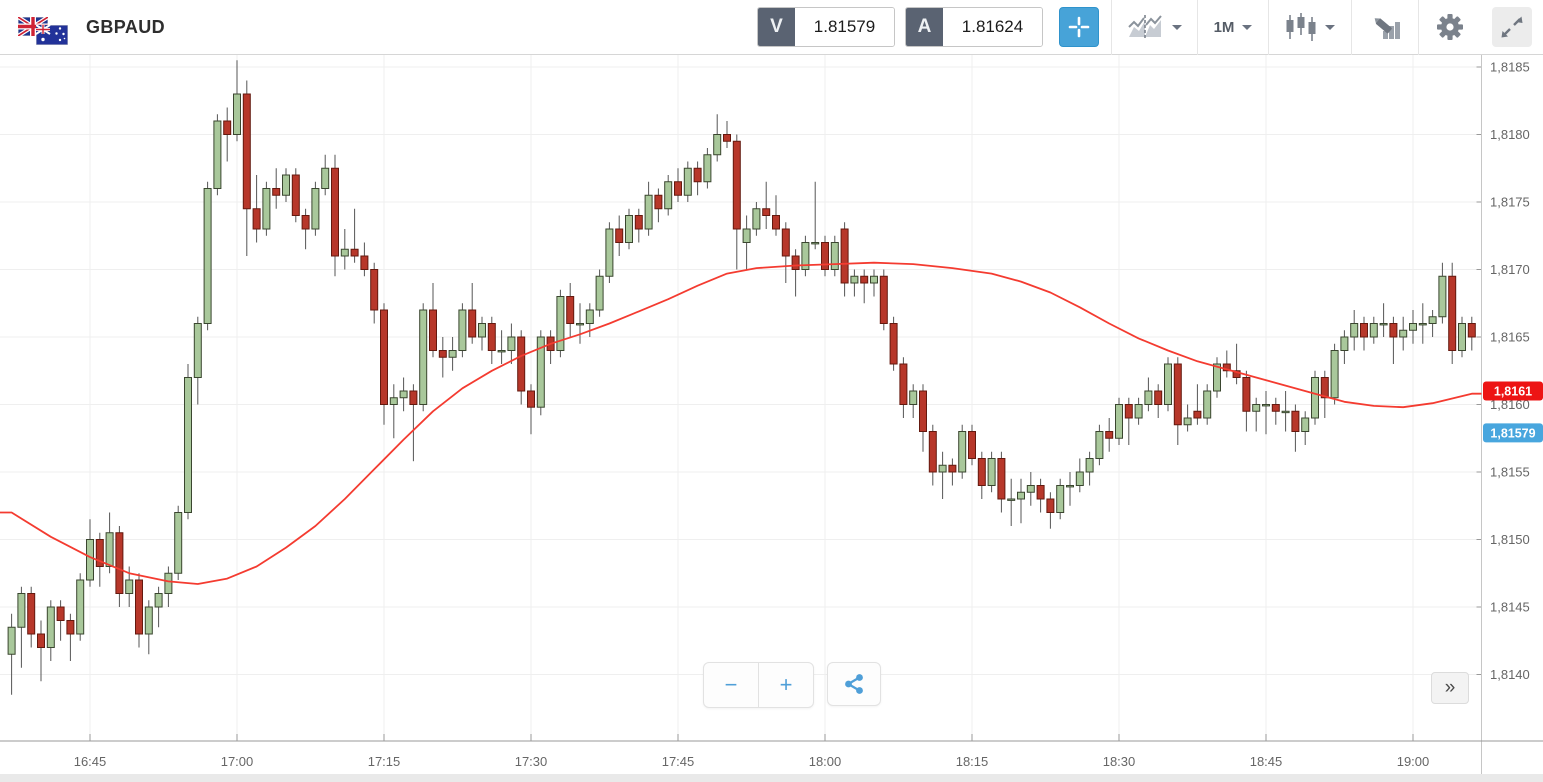  Describe the element at coordinates (1510, 202) in the screenshot. I see `price-axis-label: 1,8175` at that location.